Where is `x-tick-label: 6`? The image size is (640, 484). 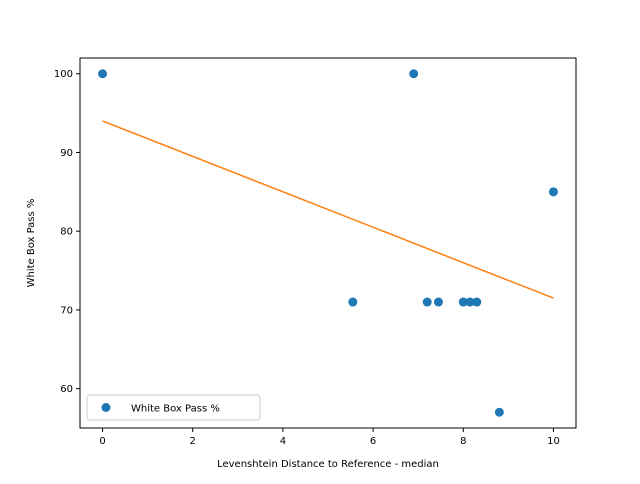
x-tick-label: 6 is located at coordinates (373, 441).